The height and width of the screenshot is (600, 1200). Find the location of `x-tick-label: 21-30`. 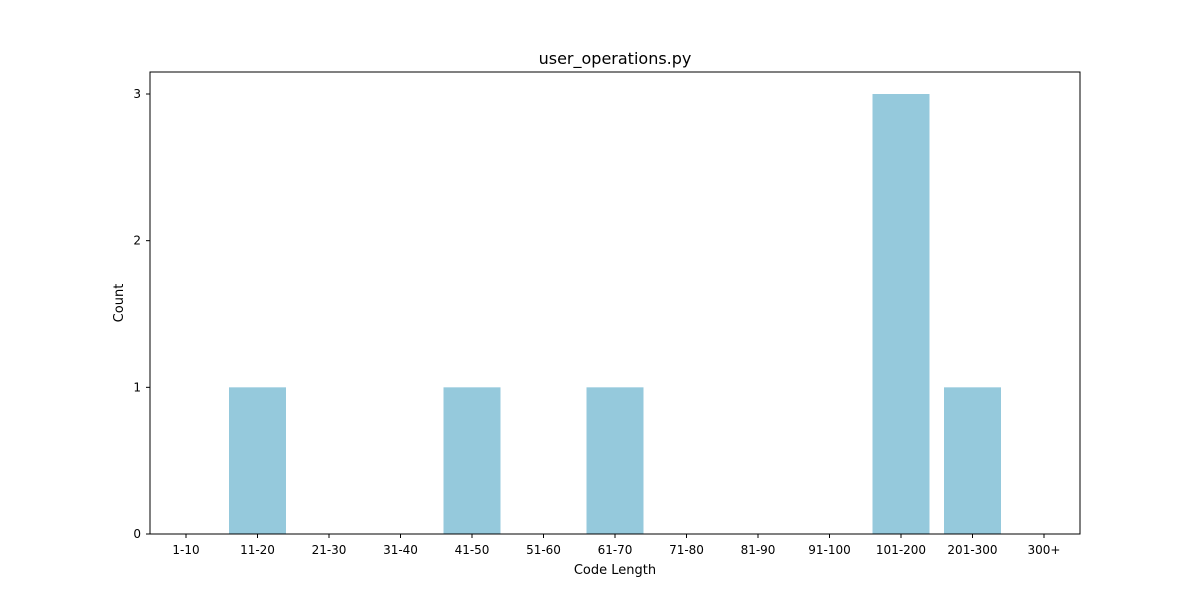

x-tick-label: 21-30 is located at coordinates (329, 550).